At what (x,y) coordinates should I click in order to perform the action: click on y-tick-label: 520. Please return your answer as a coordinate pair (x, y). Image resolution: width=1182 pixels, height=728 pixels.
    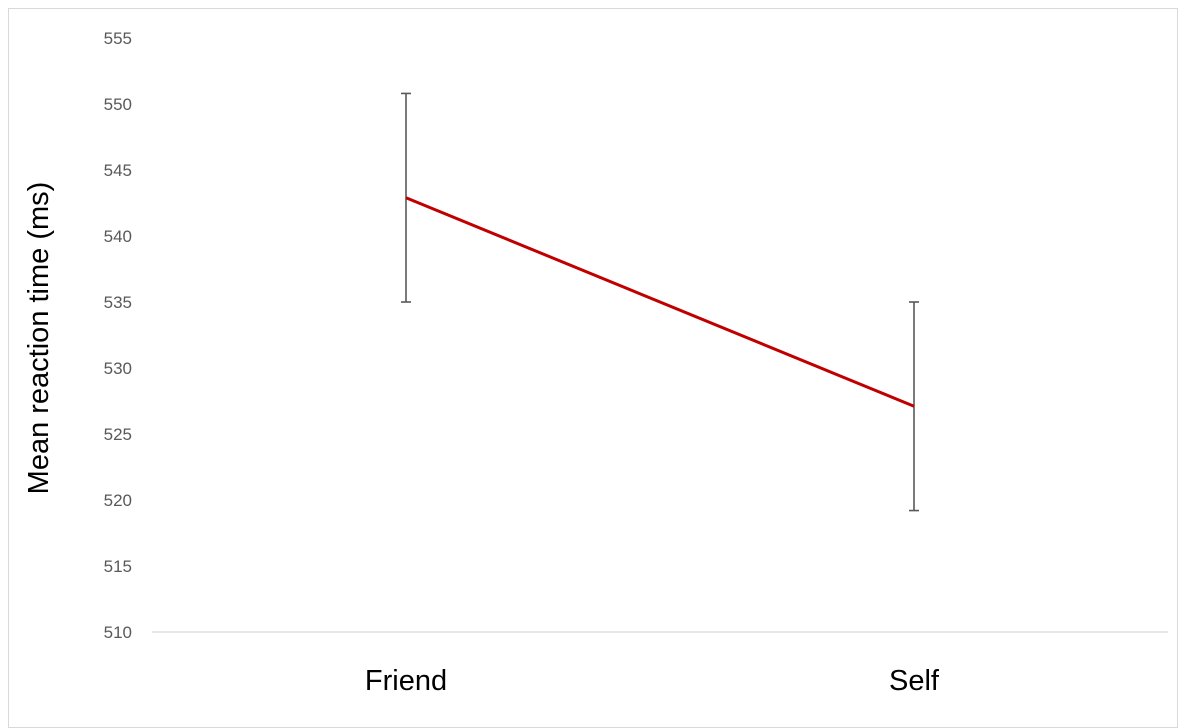
    Looking at the image, I should click on (118, 500).